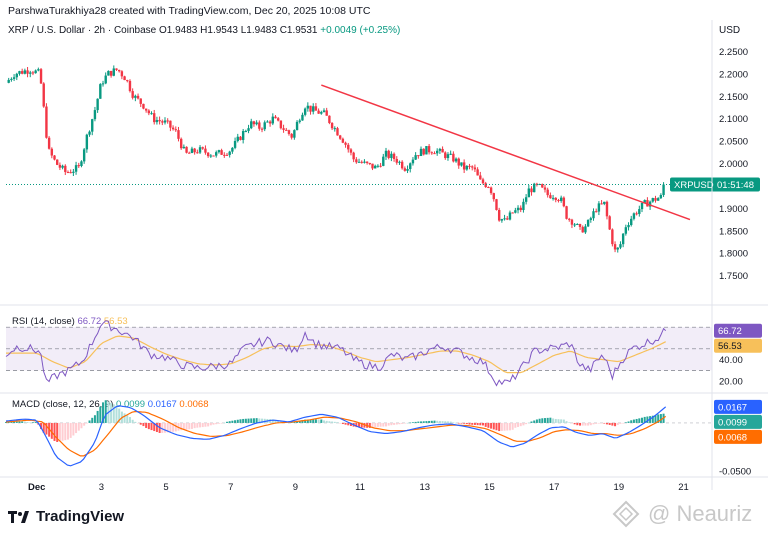  I want to click on macd-signal-value: 0.0068, so click(194, 404).